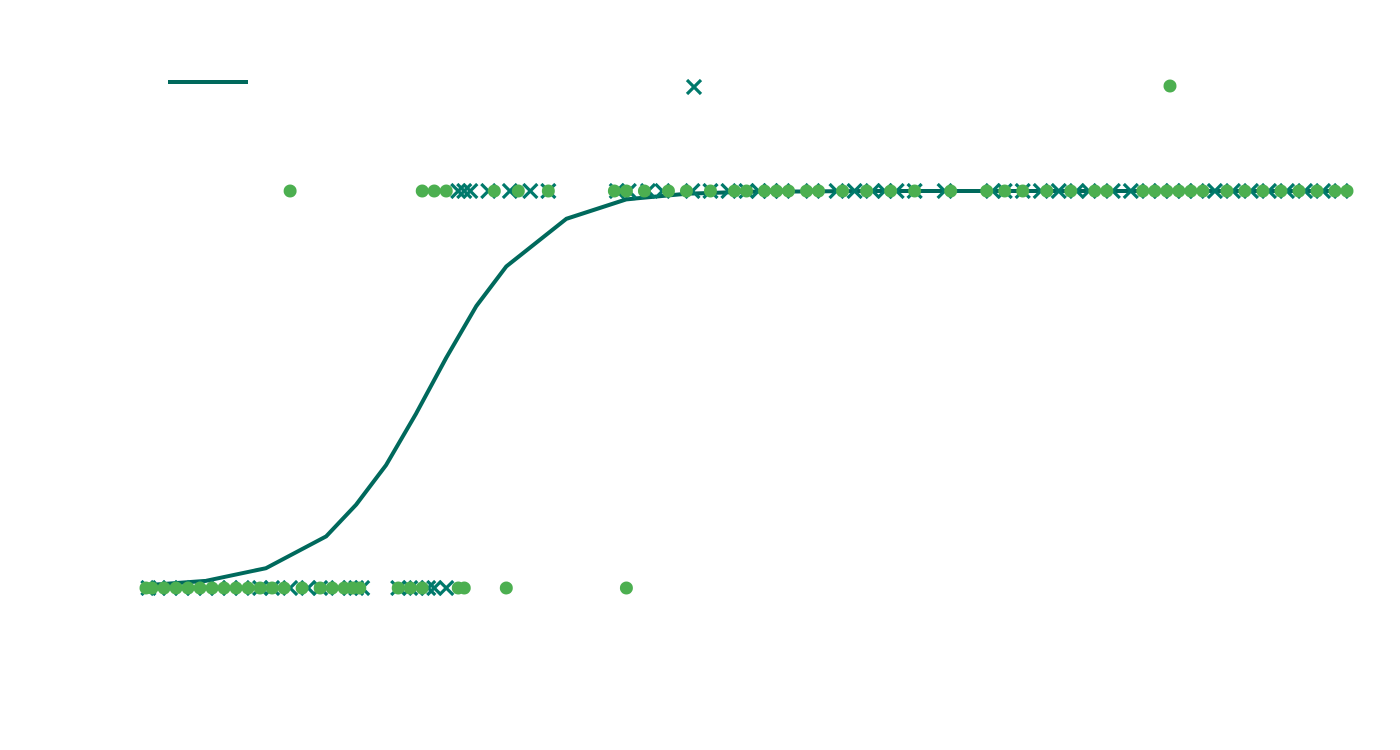 The height and width of the screenshot is (750, 1400). What do you see at coordinates (1170, 86) in the screenshot?
I see `legend-dot-marker-swatch` at bounding box center [1170, 86].